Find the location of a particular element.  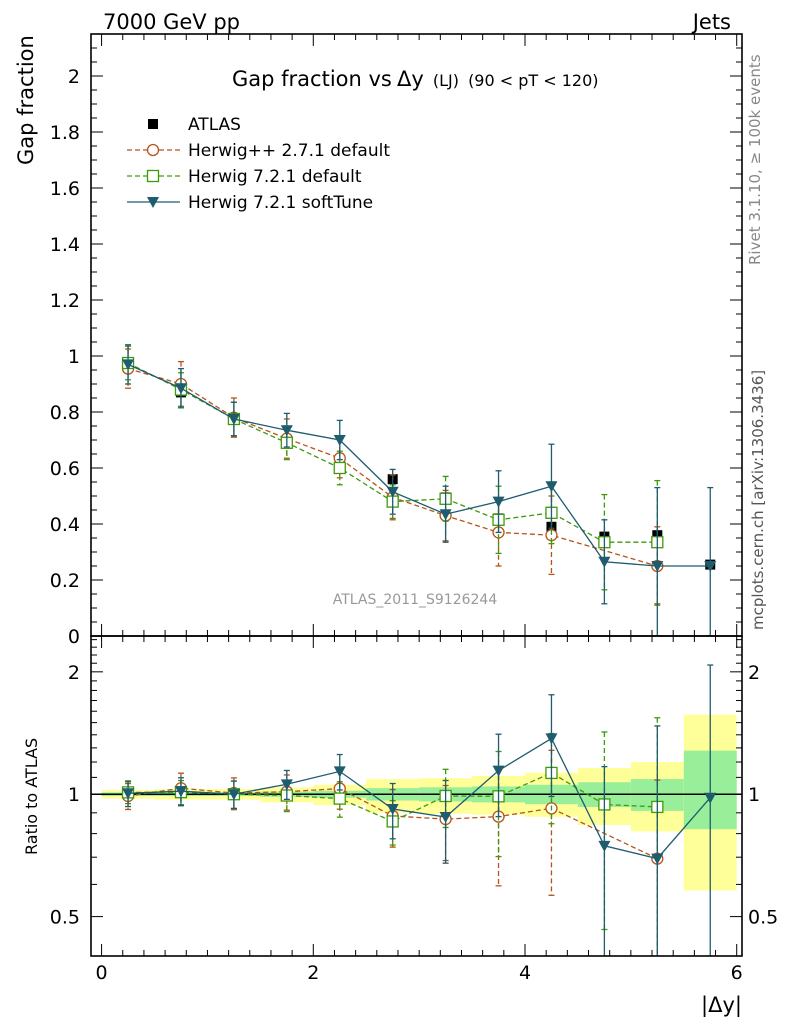

xtick-label-3: 6 is located at coordinates (737, 973).